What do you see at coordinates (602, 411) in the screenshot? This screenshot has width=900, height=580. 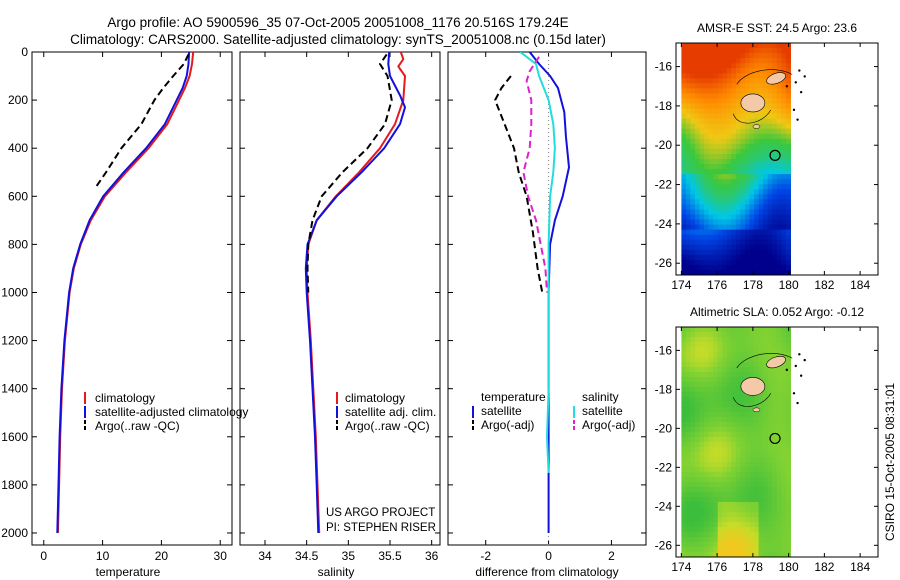 I see `legend-label-sal-satellite: satellite` at bounding box center [602, 411].